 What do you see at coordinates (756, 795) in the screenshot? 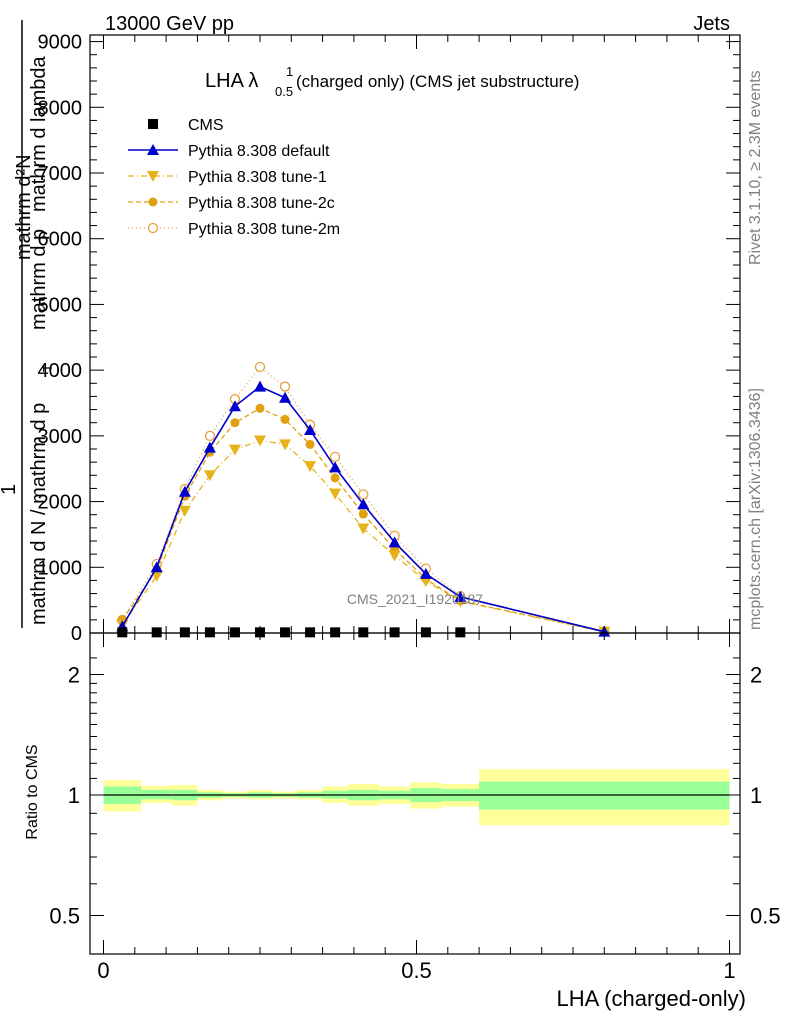
I see `ratio-tick-label-right: 1` at bounding box center [756, 795].